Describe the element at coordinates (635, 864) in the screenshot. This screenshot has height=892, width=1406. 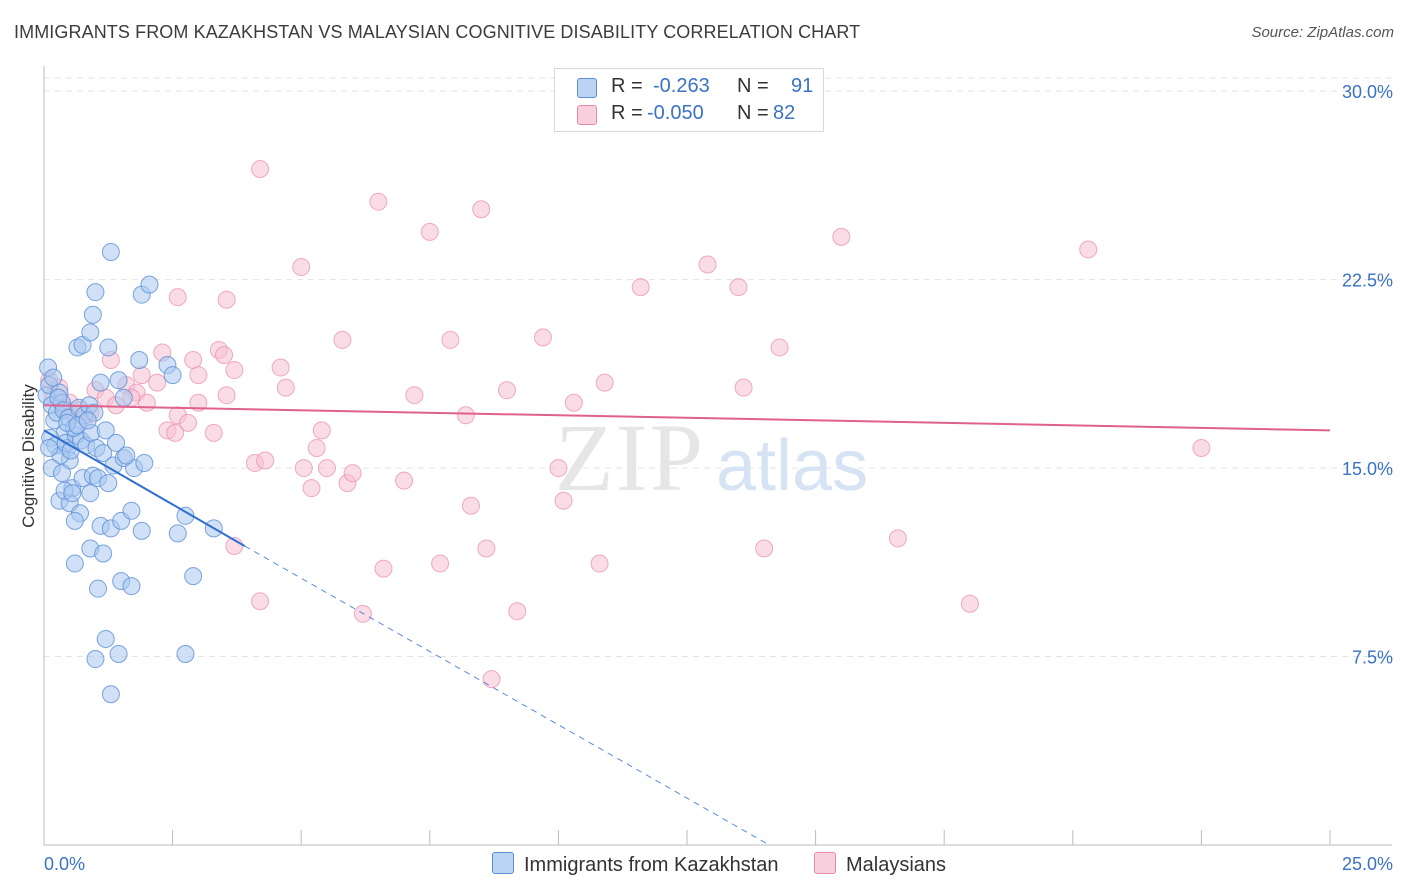
I see `bottom-legend-kazakhstan: Immigrants from Kazakhstan` at that location.